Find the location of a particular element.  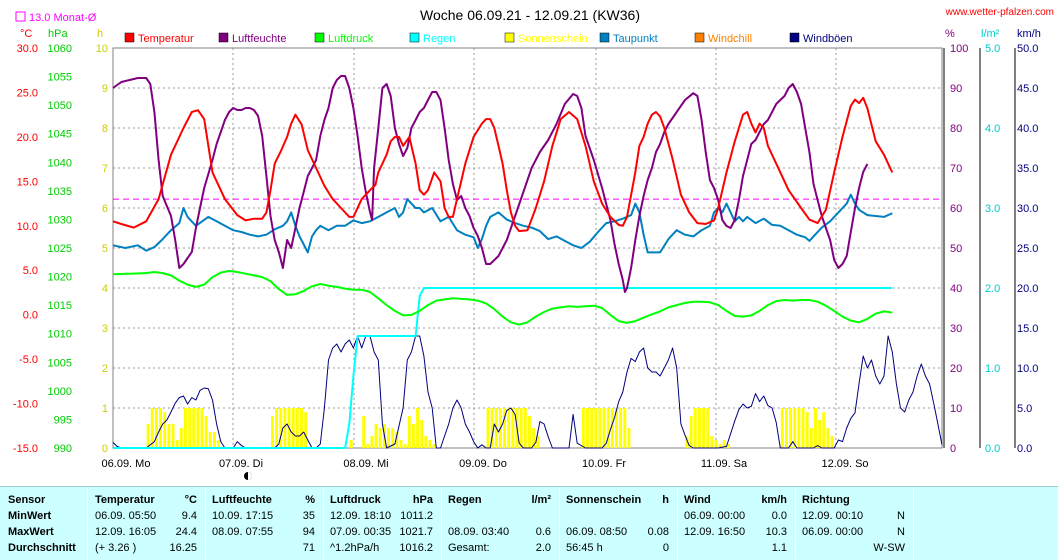

stats-wind-max: 10.3 is located at coordinates (776, 532).